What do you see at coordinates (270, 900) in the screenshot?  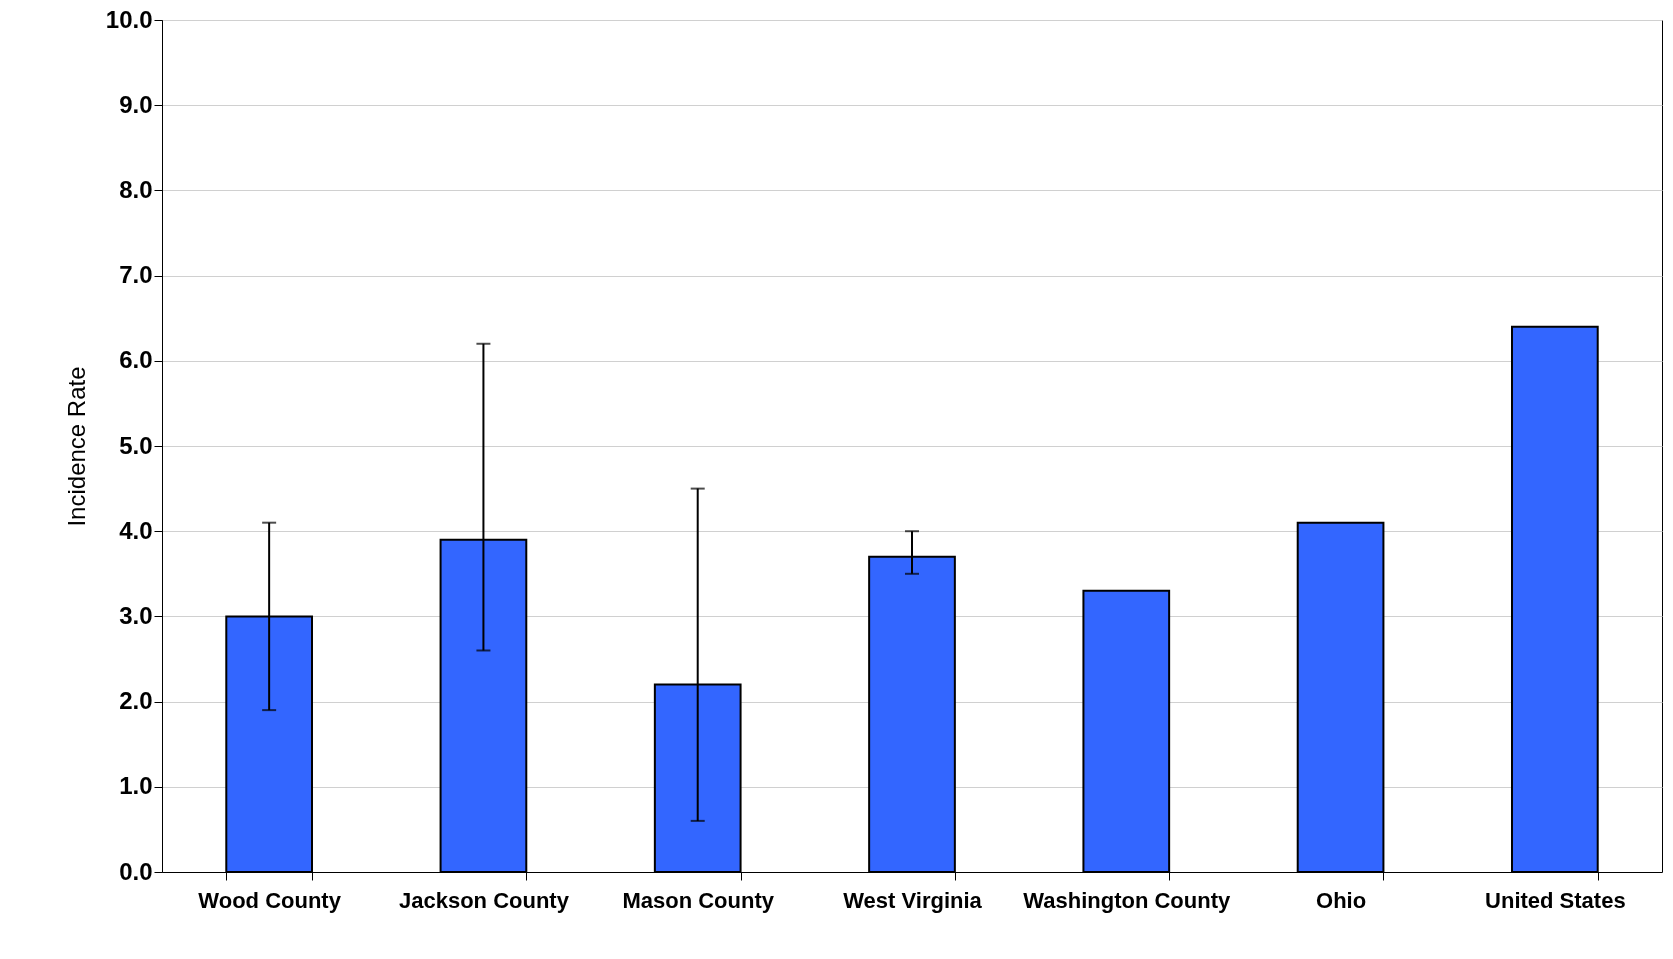 I see `x-tick-label: Wood County` at bounding box center [270, 900].